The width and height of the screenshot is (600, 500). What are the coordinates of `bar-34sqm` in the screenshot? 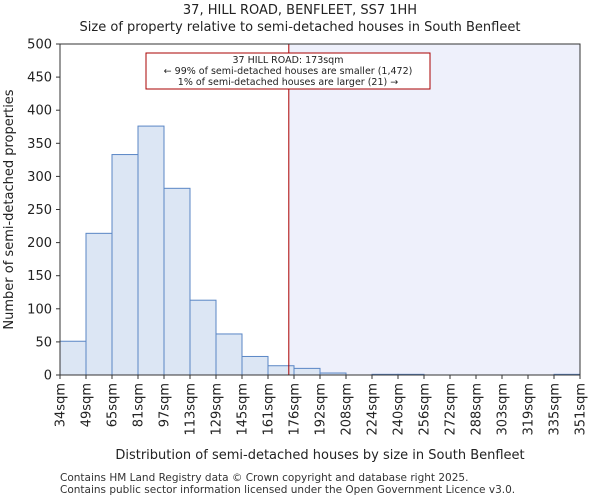 It's located at (73, 358).